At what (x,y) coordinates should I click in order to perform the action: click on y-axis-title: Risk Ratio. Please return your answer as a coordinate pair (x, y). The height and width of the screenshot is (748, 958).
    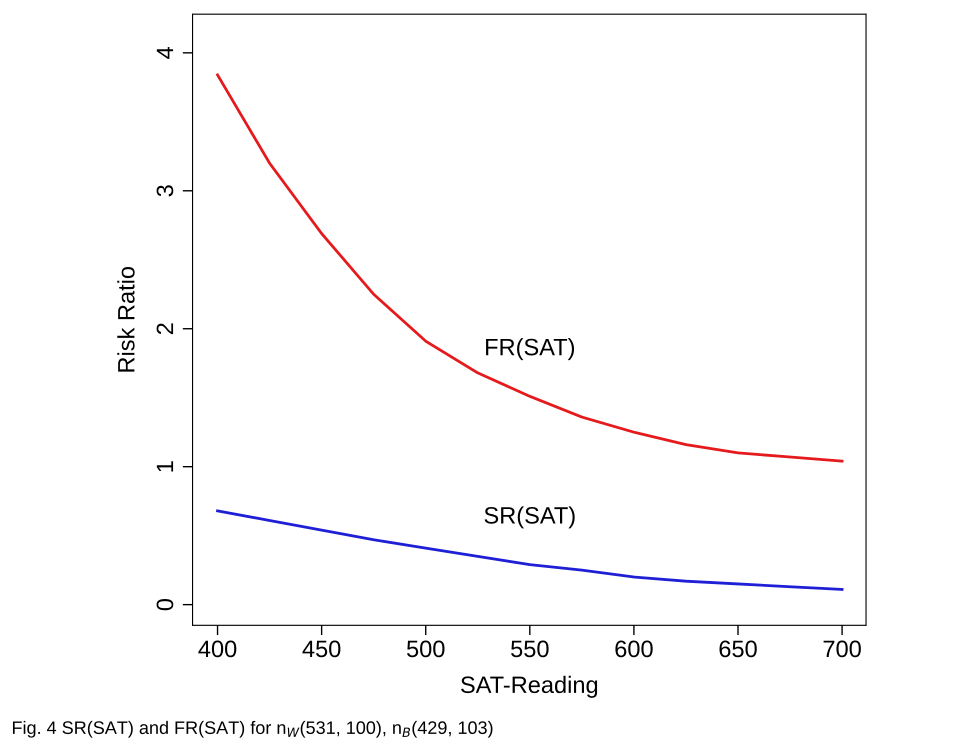
    Looking at the image, I should click on (126, 319).